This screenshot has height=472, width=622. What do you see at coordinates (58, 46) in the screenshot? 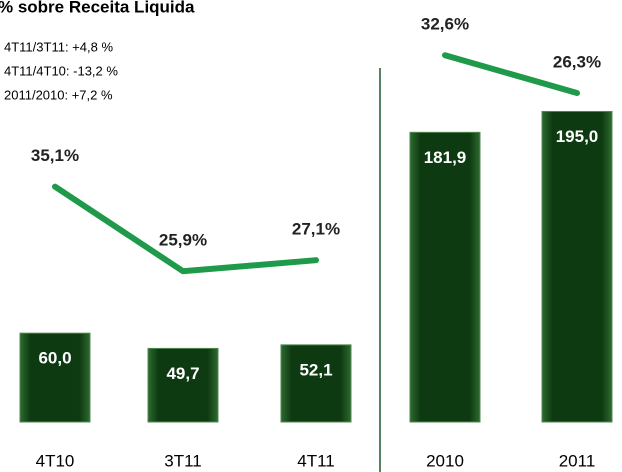
I see `annotation: 4T11/3T11: +4,8 %` at bounding box center [58, 46].